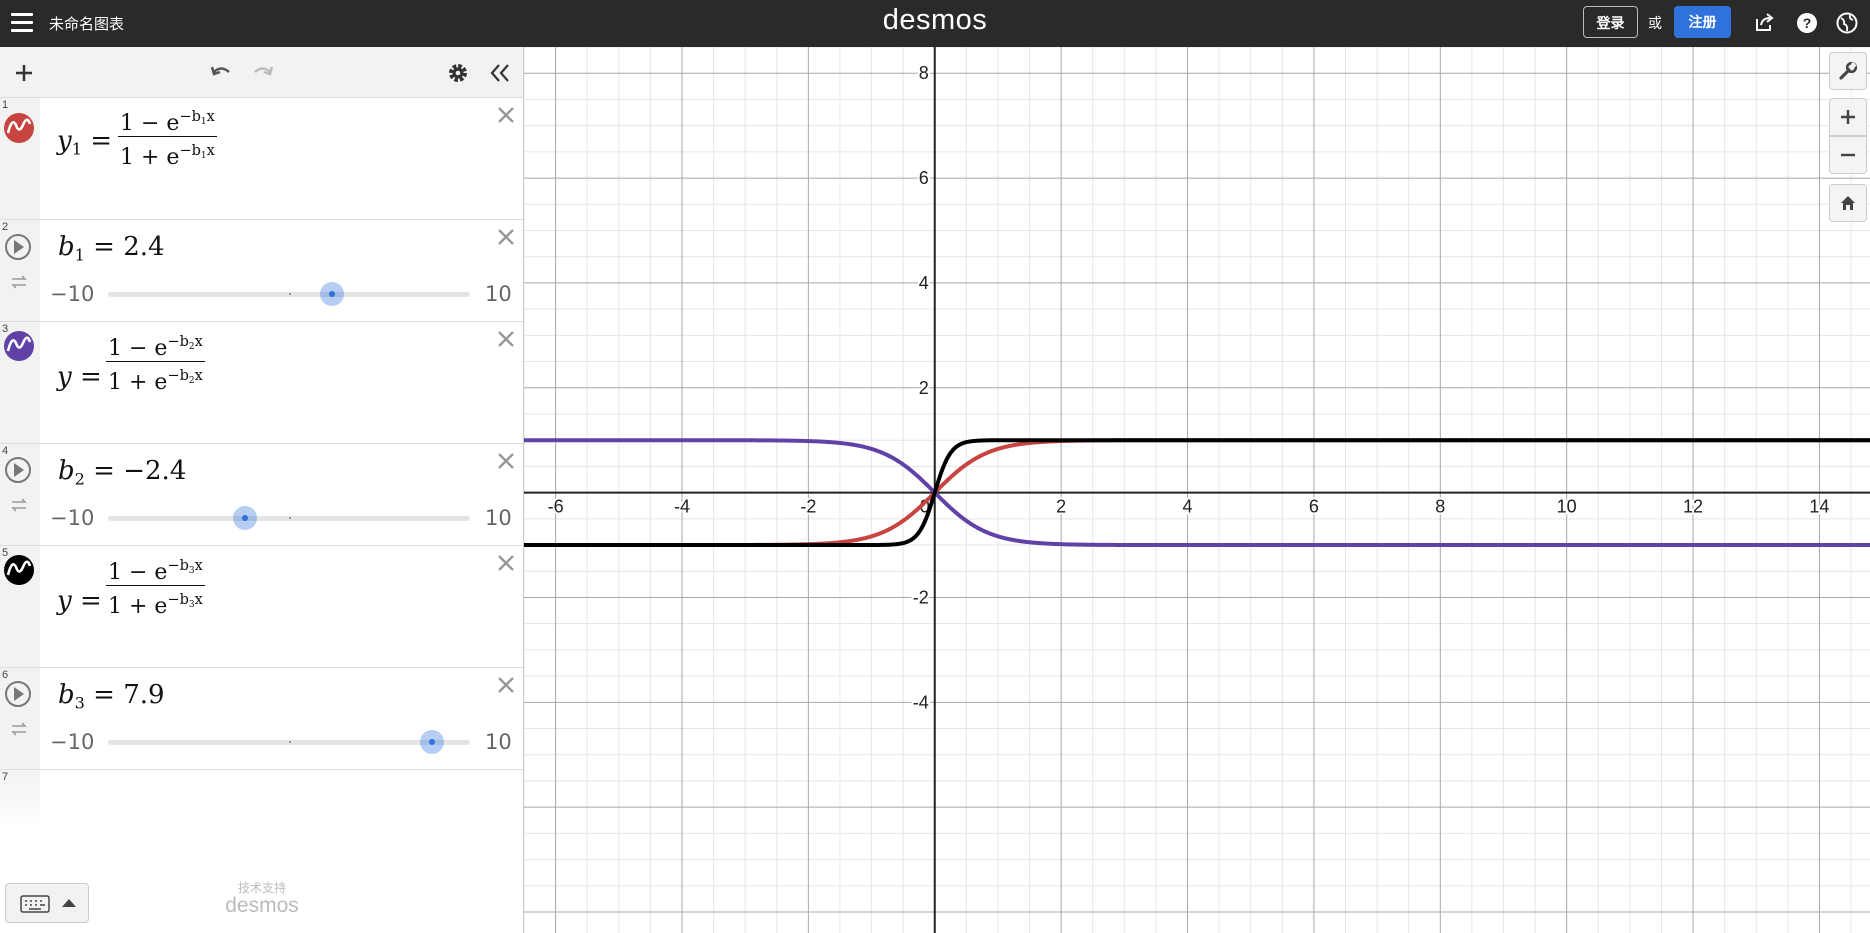 Image resolution: width=1870 pixels, height=933 pixels. What do you see at coordinates (85, 142) in the screenshot?
I see `equation-lhs: y1 =` at bounding box center [85, 142].